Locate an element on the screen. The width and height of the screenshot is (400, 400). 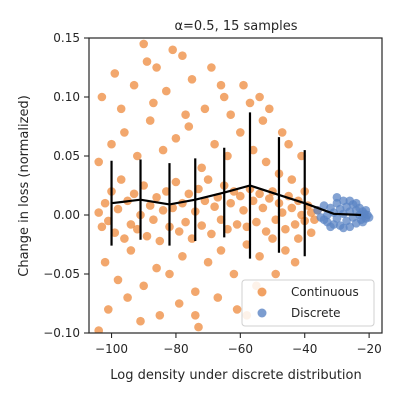
x-tick-label: −80 is located at coordinates (175, 349).